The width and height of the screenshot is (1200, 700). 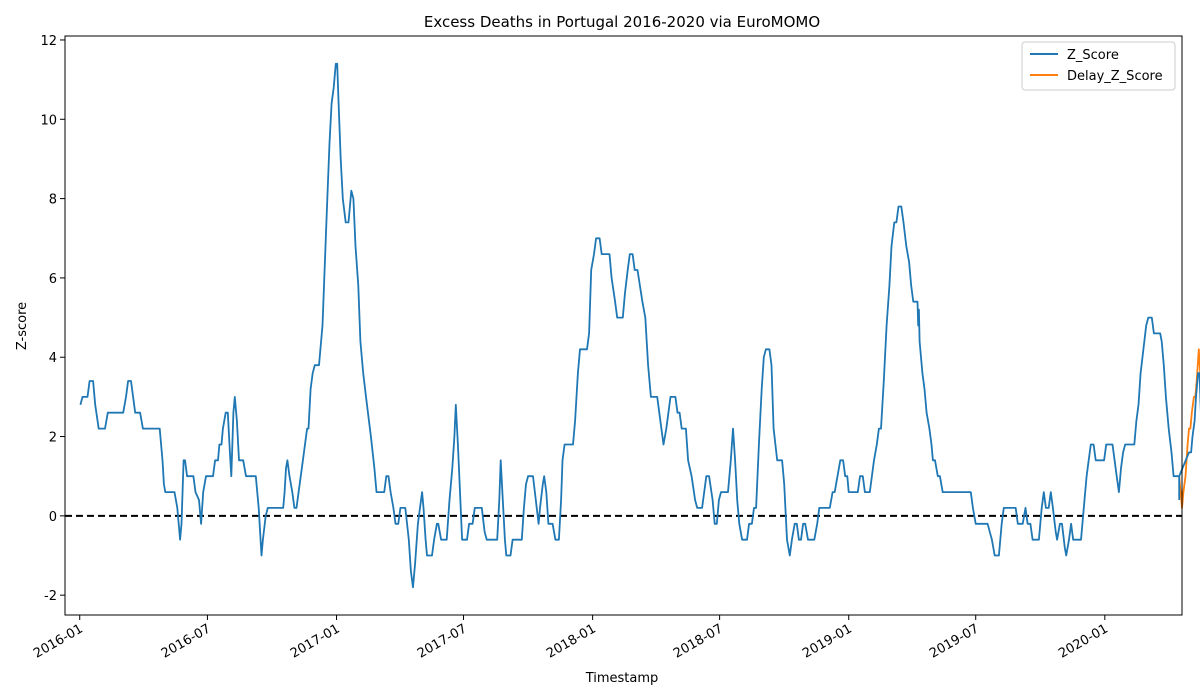 I want to click on legend-box, so click(x=1098, y=66).